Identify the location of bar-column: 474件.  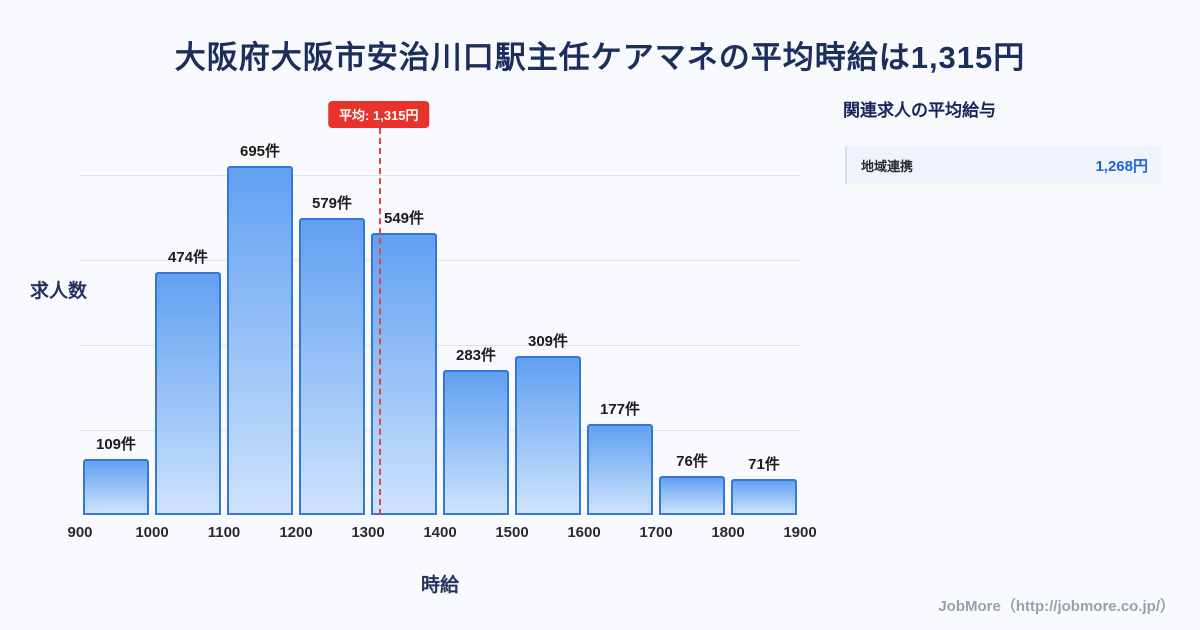
(188, 327).